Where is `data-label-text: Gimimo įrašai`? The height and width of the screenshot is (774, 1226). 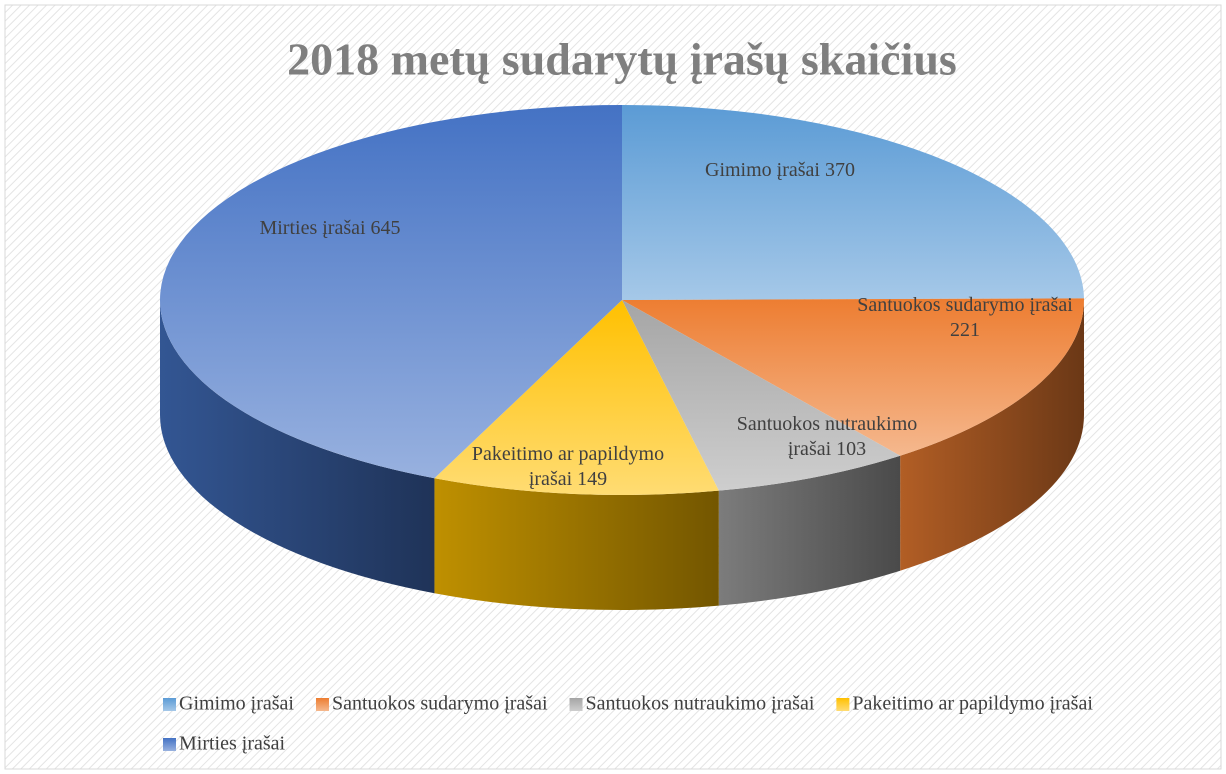 data-label-text: Gimimo įrašai is located at coordinates (762, 169).